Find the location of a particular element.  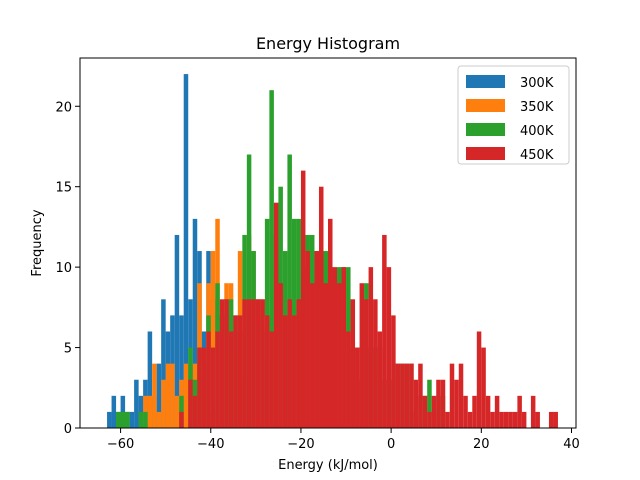

y-tick-label: 5 is located at coordinates (68, 349).